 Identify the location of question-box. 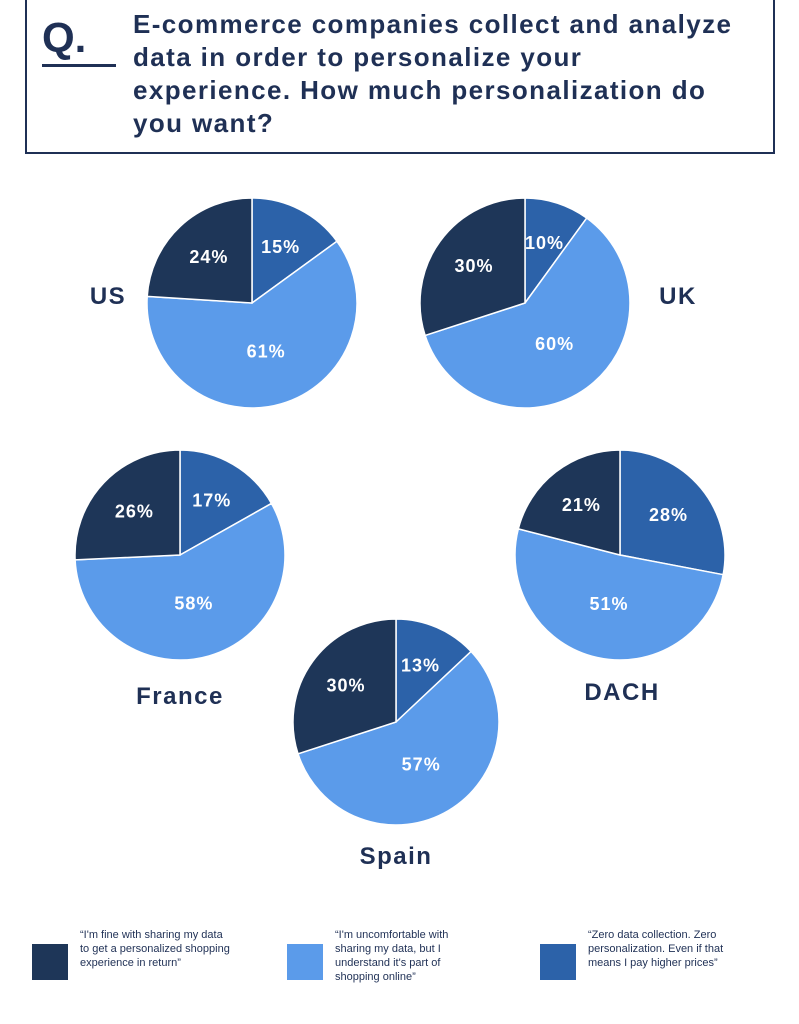
(400, 77).